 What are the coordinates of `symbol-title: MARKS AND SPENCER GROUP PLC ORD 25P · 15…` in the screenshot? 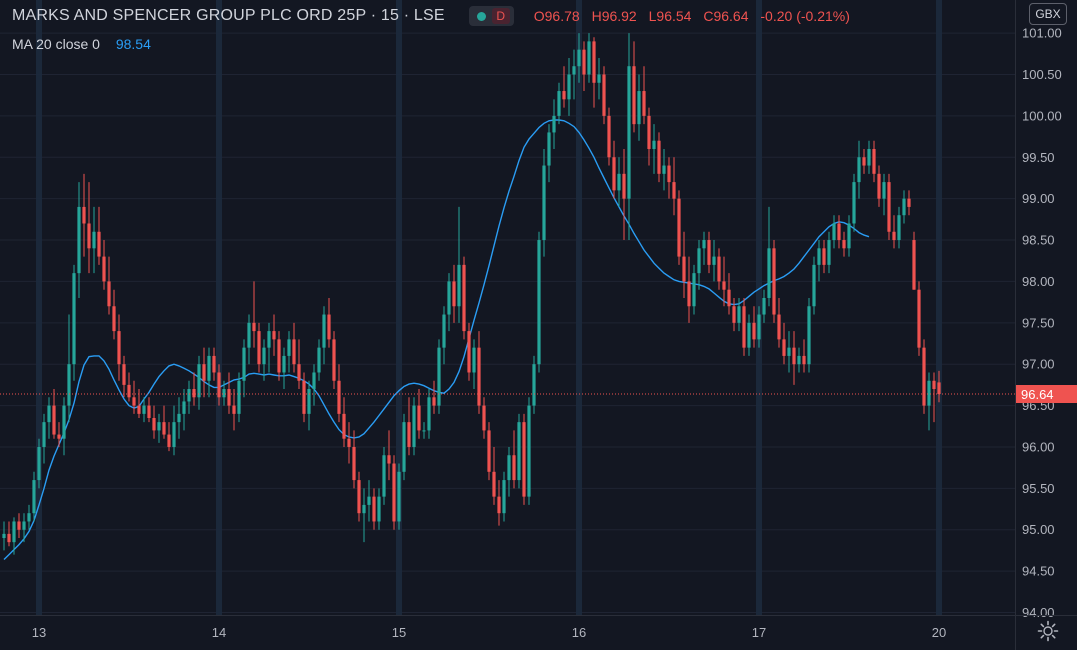 It's located at (228, 15).